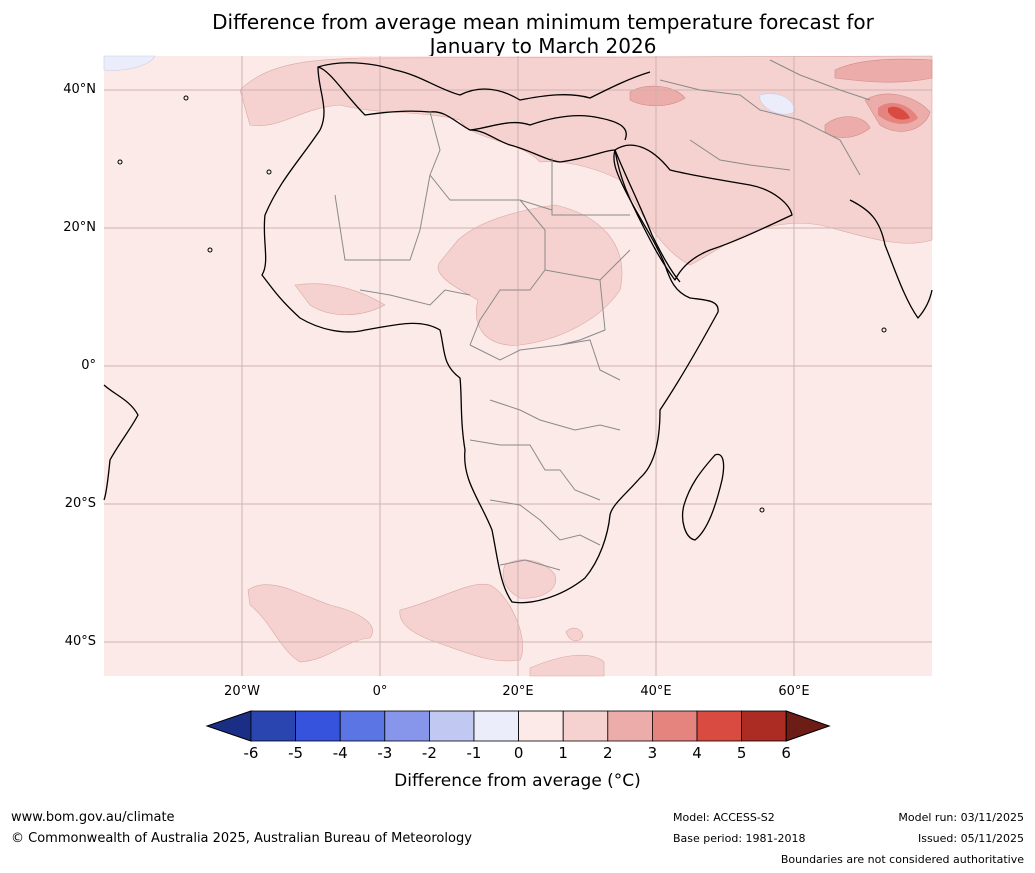 The image size is (1035, 873). I want to click on lon-label-20w: 20°W, so click(242, 691).